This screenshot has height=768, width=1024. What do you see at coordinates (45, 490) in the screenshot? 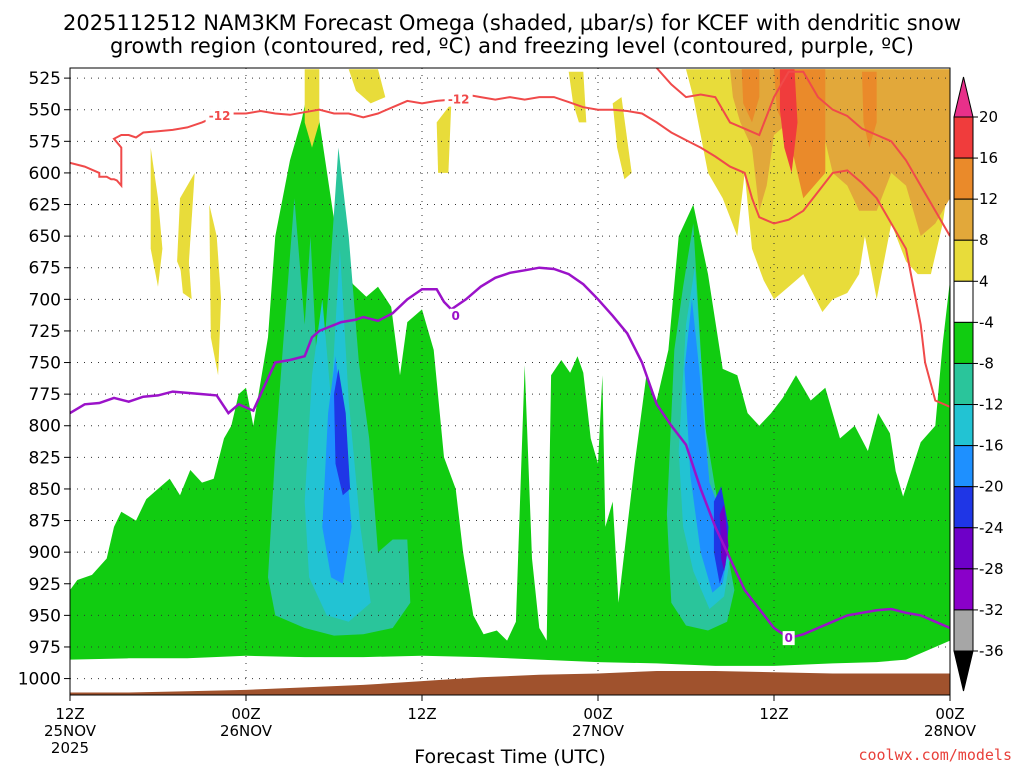
I see `ytick-label-850: 850` at bounding box center [45, 490].